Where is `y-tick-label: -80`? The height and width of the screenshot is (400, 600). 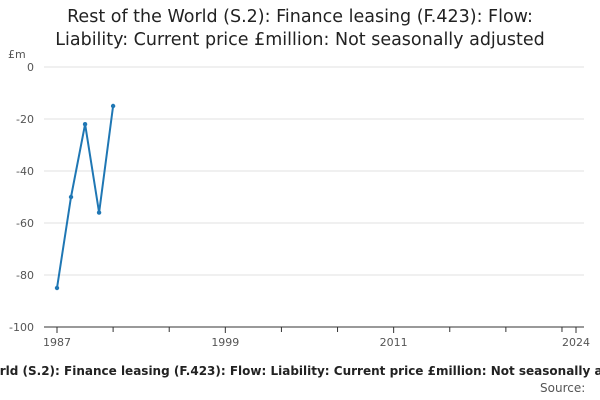 y-tick-label: -80 is located at coordinates (25, 275).